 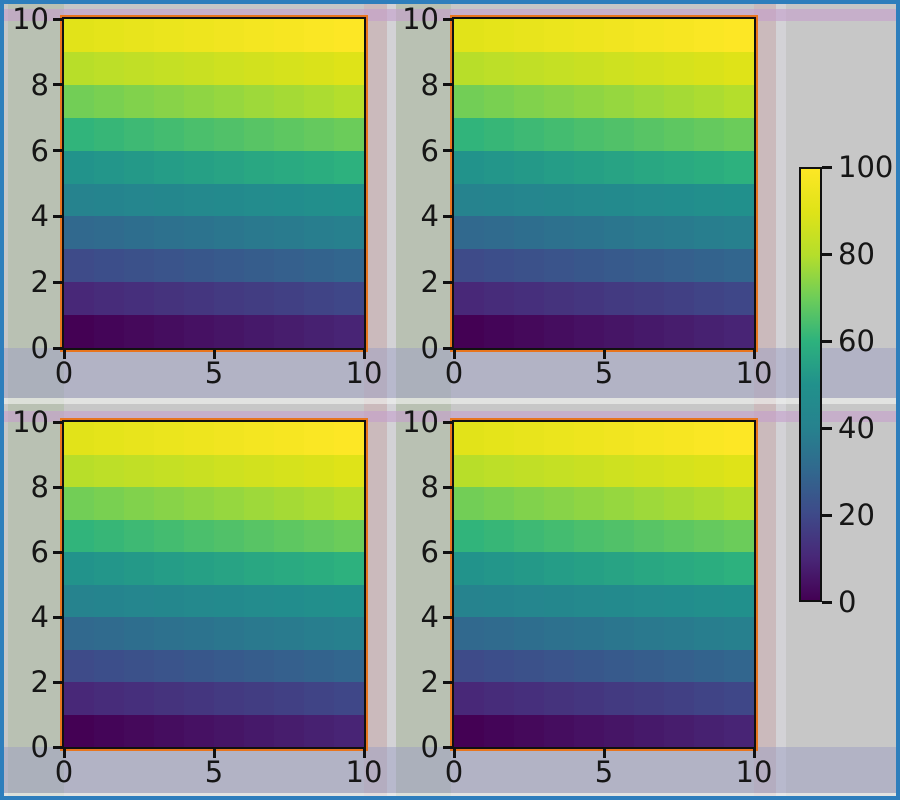 I want to click on x-tick-mark, so click(x=64, y=354).